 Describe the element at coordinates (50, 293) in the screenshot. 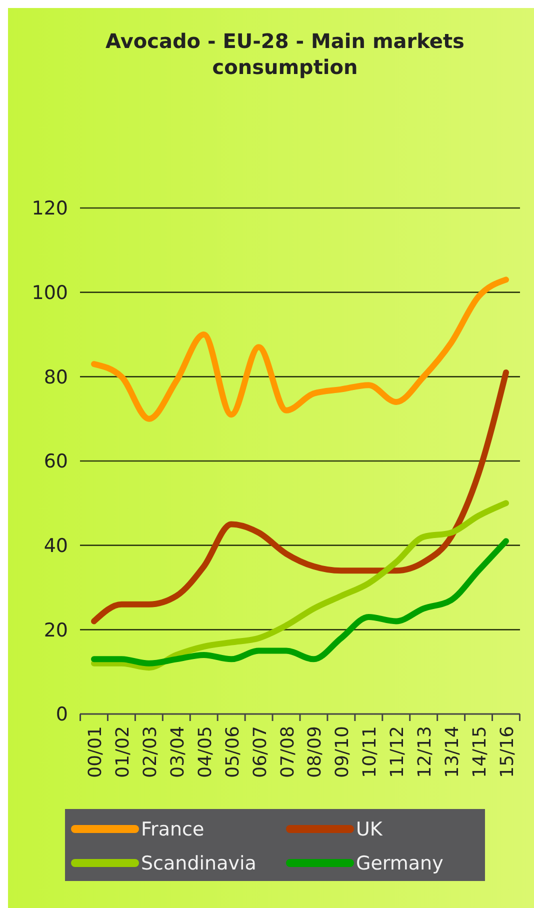

I see `y-tick-label: 100` at that location.